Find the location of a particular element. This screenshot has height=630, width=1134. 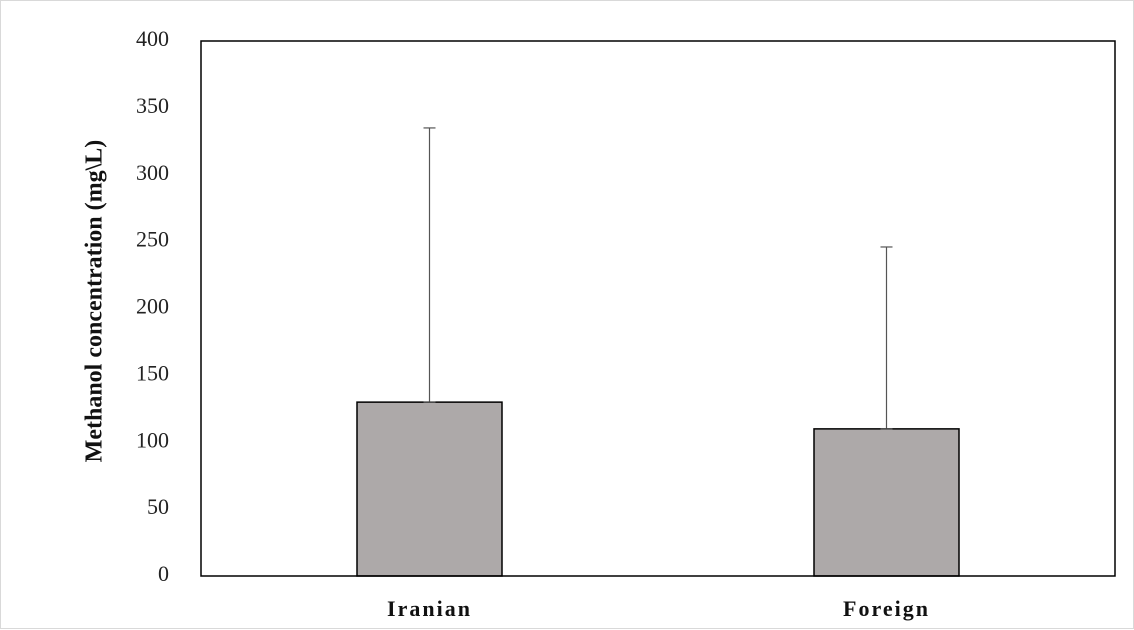

y-tick-label: 150 is located at coordinates (152, 372).